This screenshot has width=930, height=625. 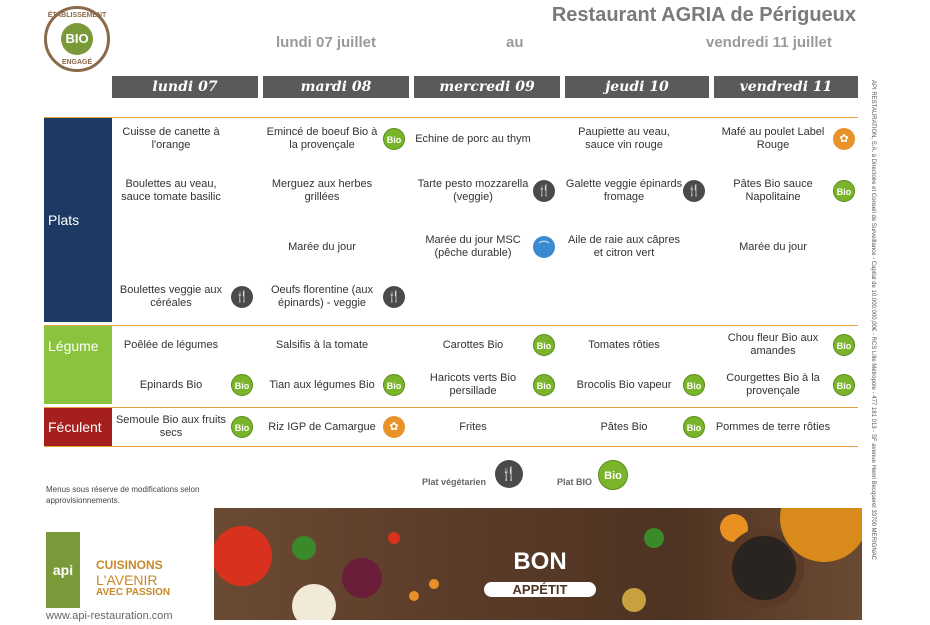 I want to click on menu-item: Brocolis Bio vapeur, so click(x=624, y=384).